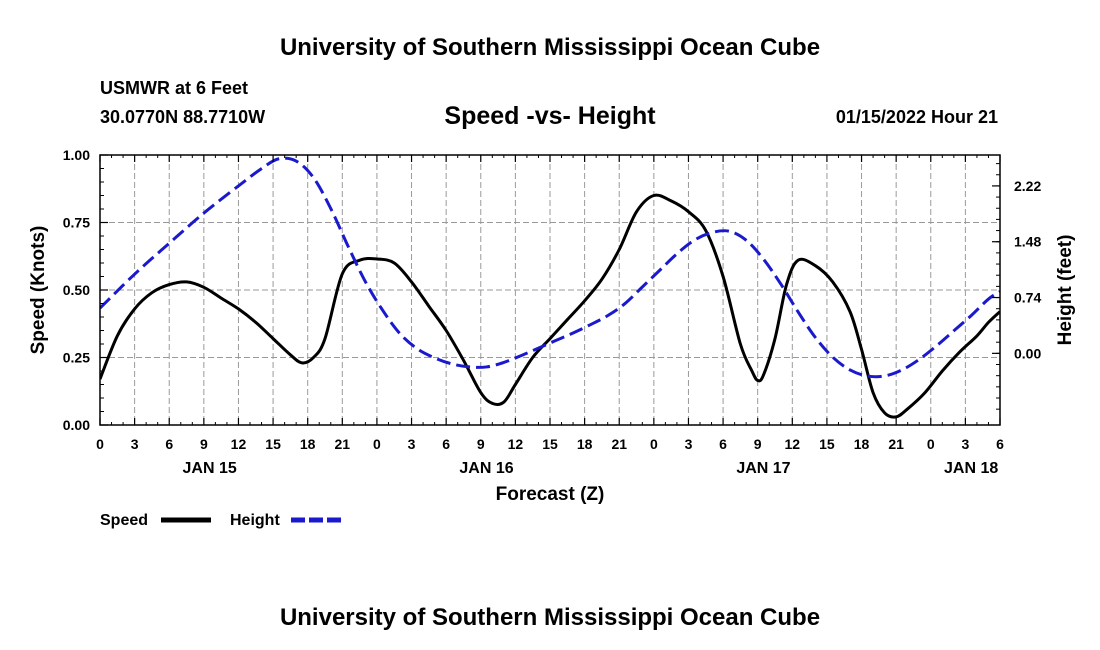  Describe the element at coordinates (76, 155) in the screenshot. I see `y-left-tick-label: 1.00` at that location.